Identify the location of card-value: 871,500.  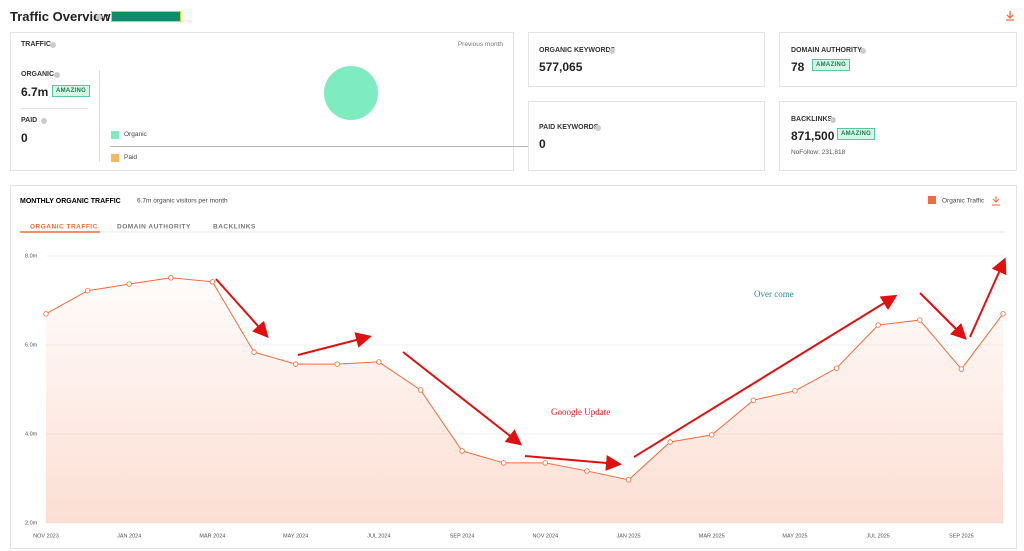
(813, 136).